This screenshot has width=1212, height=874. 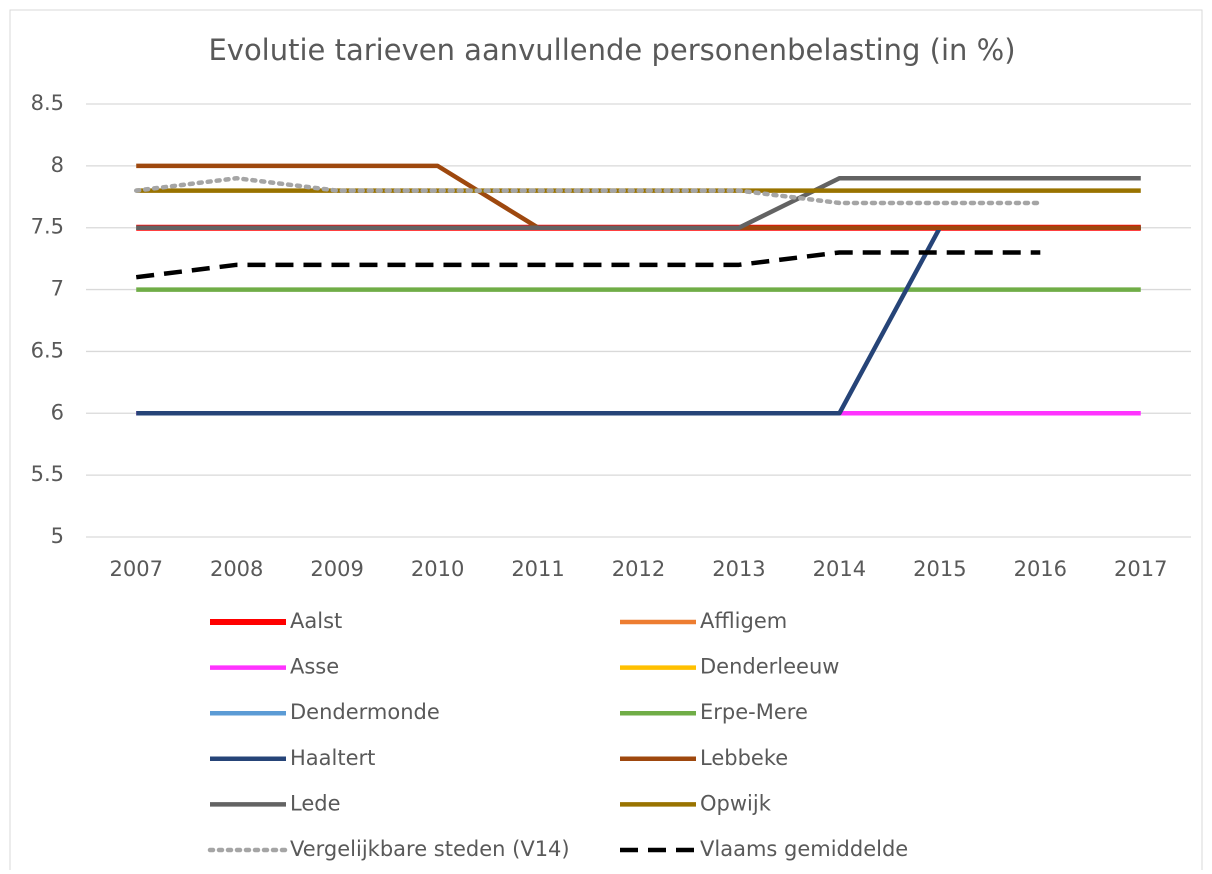 I want to click on legend-label: Affligem, so click(x=743, y=621).